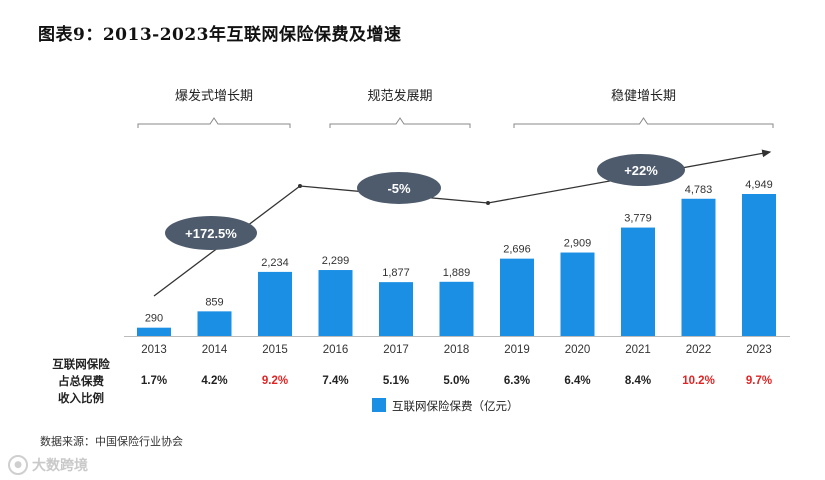  I want to click on bar-2013, so click(154, 331).